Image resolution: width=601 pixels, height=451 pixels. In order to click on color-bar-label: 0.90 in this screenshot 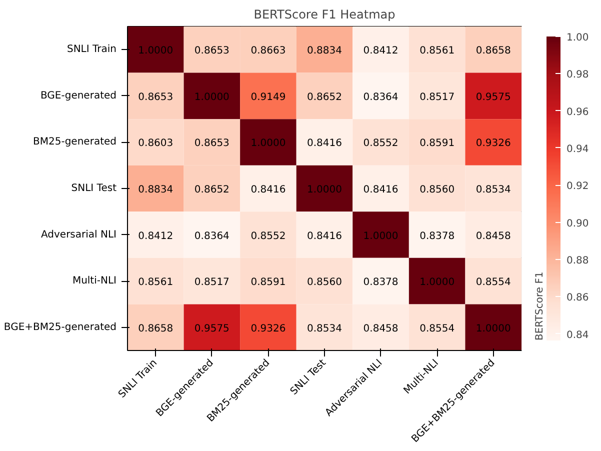, I will do `click(577, 224)`.